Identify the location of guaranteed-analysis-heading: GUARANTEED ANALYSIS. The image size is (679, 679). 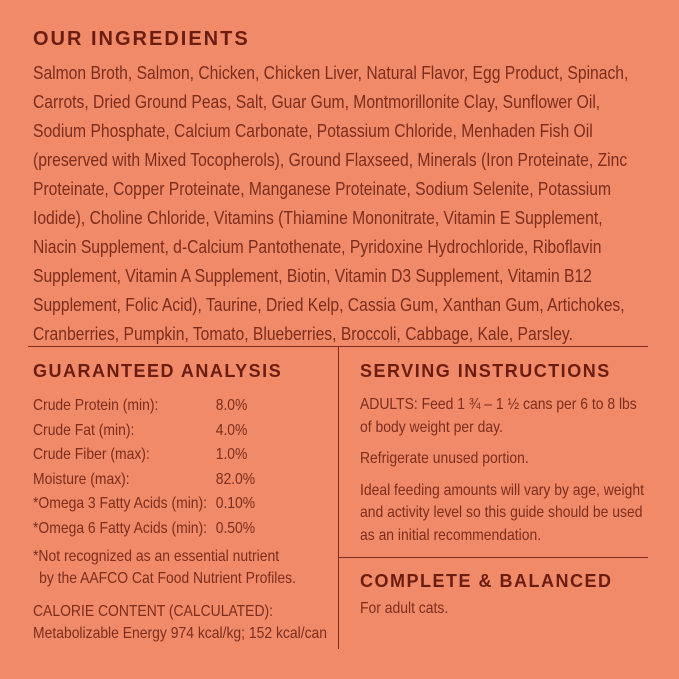
(158, 371).